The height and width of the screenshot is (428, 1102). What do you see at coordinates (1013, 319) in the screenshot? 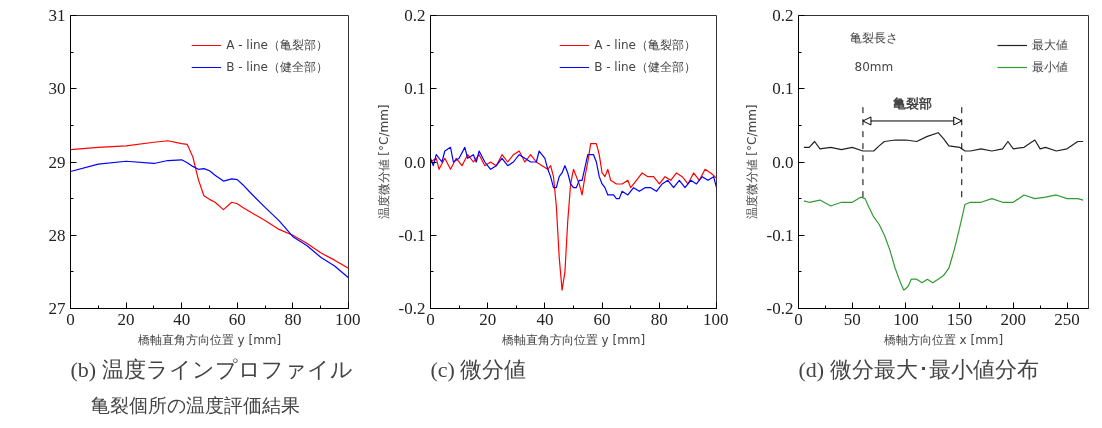
I see `x-tick-label: 200` at bounding box center [1013, 319].